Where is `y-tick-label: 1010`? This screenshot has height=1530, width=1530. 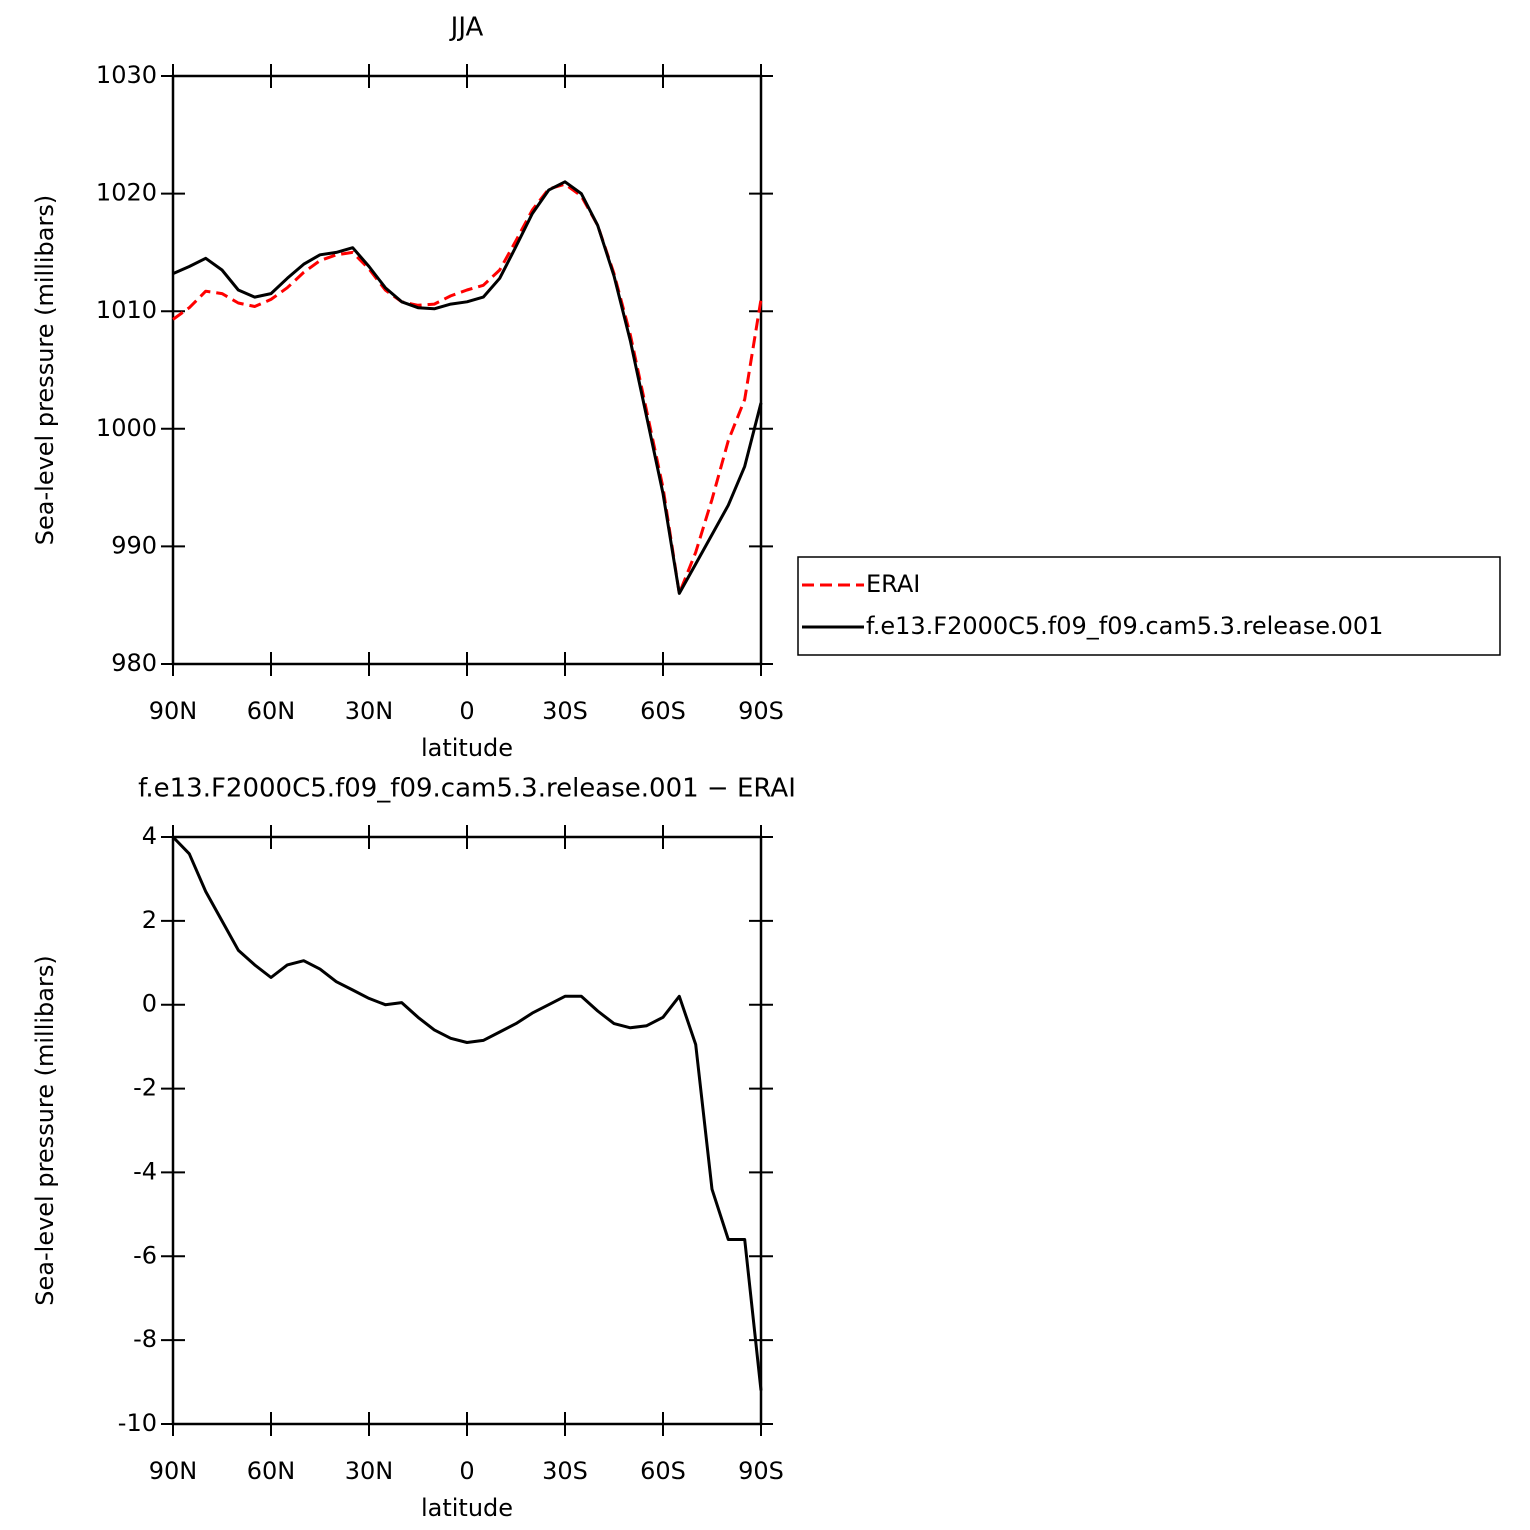 y-tick-label: 1010 is located at coordinates (126, 310).